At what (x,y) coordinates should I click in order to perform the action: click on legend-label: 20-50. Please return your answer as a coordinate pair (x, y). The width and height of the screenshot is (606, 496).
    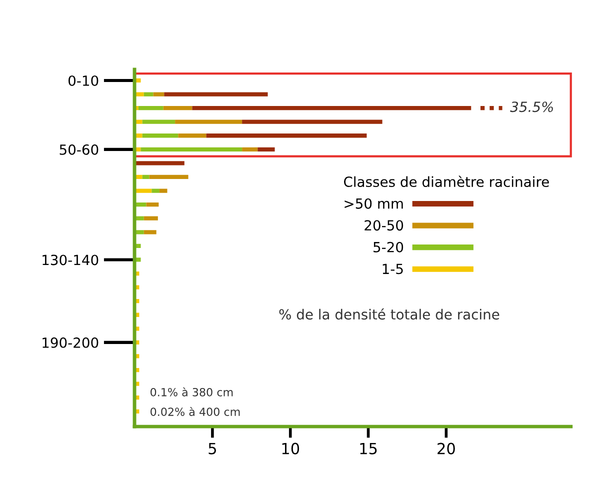
    Looking at the image, I should click on (384, 225).